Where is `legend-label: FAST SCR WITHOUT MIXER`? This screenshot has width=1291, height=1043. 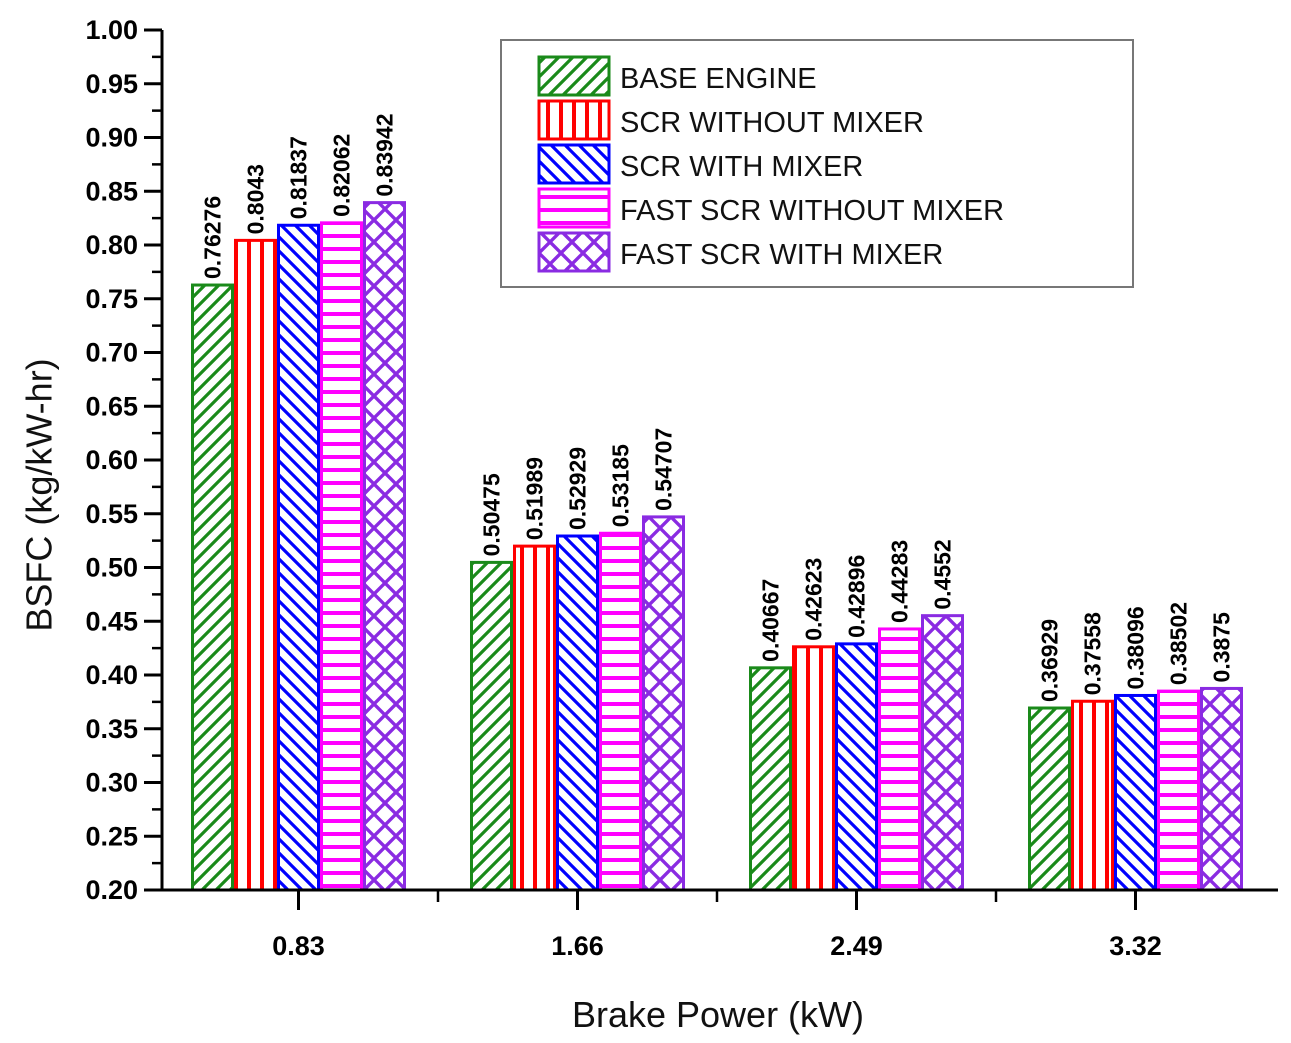 legend-label: FAST SCR WITHOUT MIXER is located at coordinates (812, 211).